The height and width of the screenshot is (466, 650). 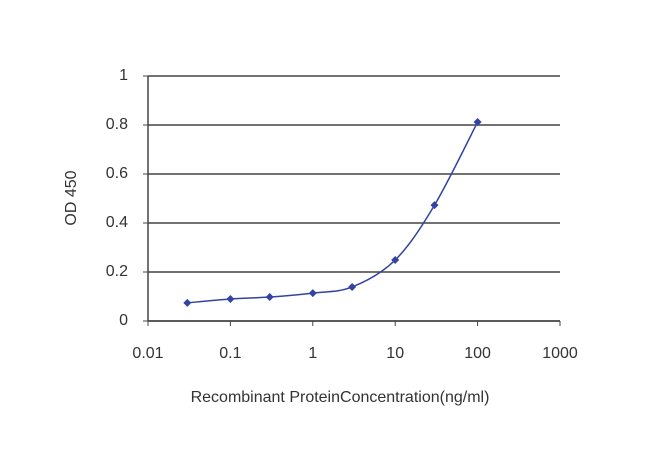 What do you see at coordinates (123, 320) in the screenshot?
I see `y-tick-label: 0` at bounding box center [123, 320].